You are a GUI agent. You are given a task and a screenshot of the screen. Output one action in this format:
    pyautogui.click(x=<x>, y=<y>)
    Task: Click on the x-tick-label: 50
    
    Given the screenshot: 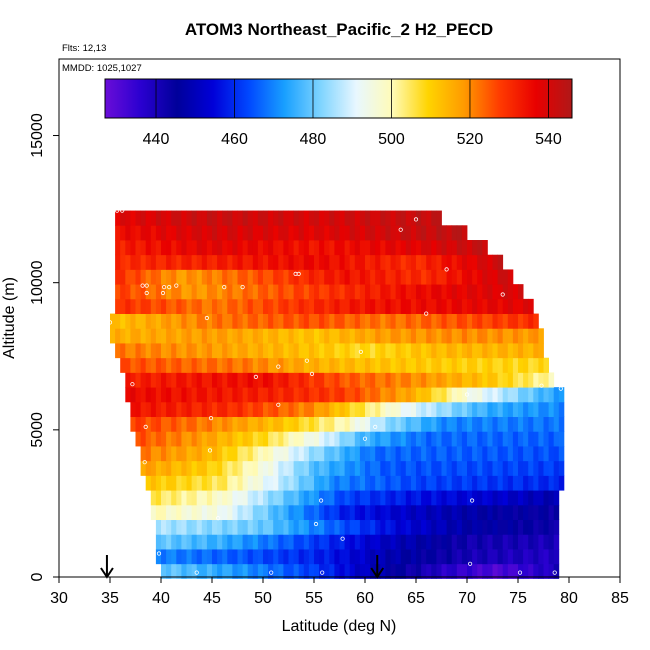 What is the action you would take?
    pyautogui.click(x=263, y=598)
    